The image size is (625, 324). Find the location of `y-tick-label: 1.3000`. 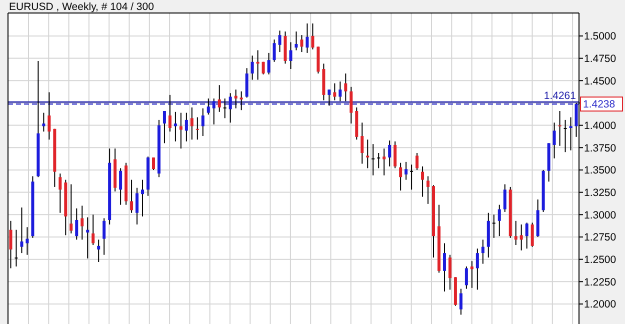

y-tick-label: 1.3000 is located at coordinates (600, 215).